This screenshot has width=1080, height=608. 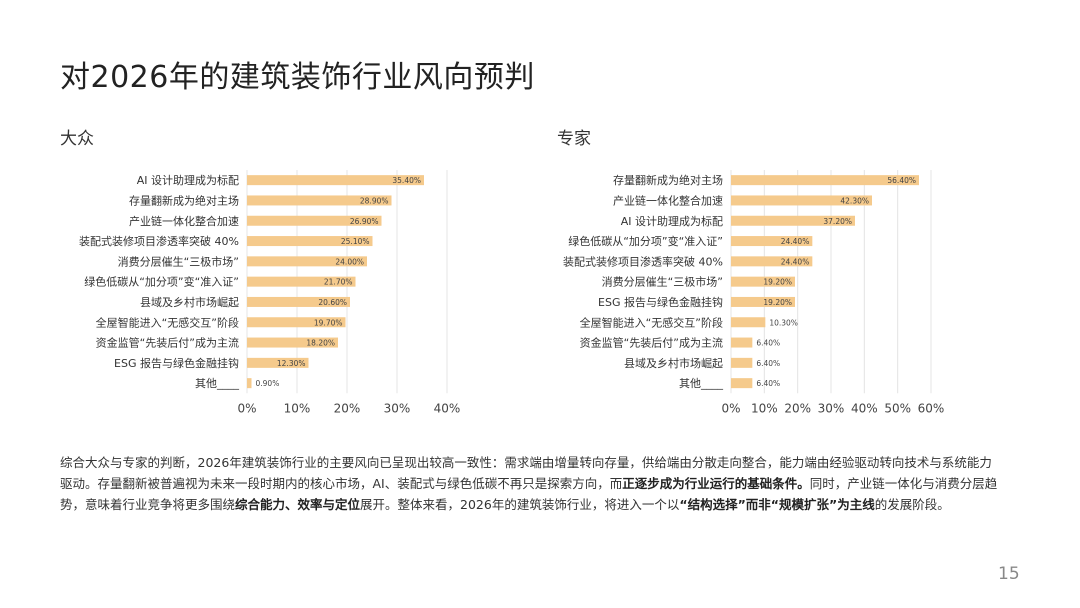 I want to click on chart-title-experts: 专家, so click(x=574, y=139).